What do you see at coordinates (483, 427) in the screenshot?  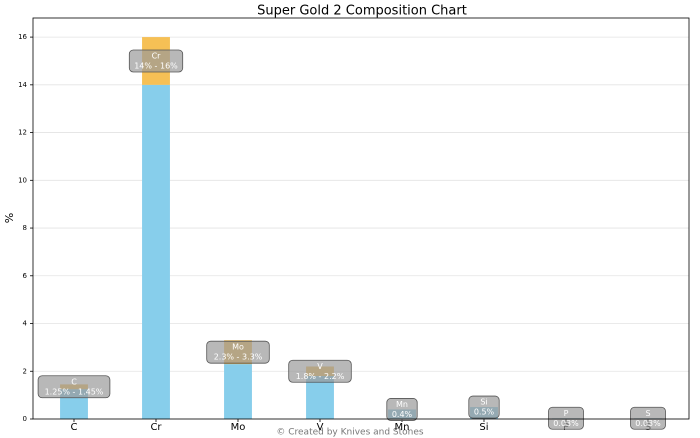 I see `x-tick-label: Si` at bounding box center [483, 427].